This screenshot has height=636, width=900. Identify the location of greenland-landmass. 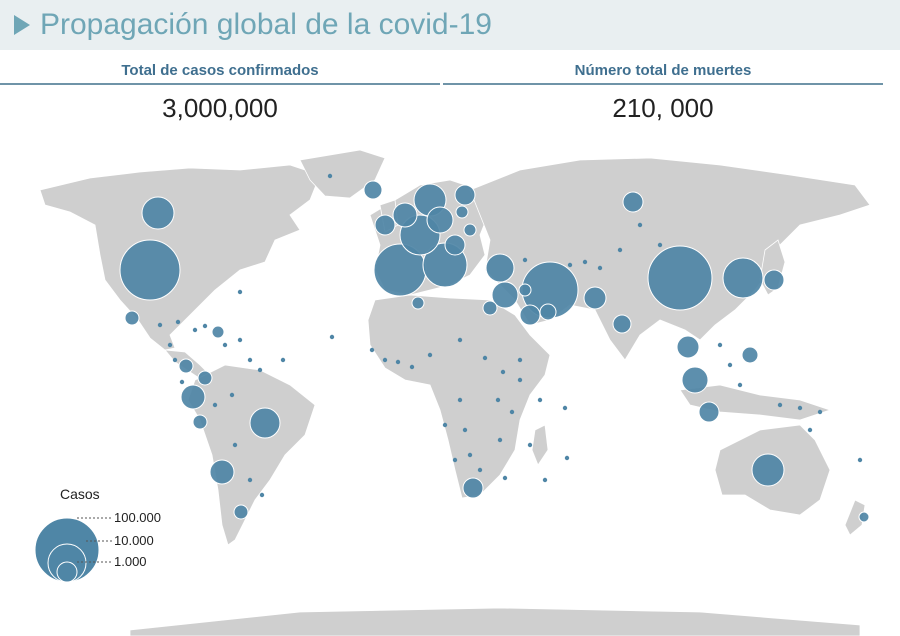
(342, 174).